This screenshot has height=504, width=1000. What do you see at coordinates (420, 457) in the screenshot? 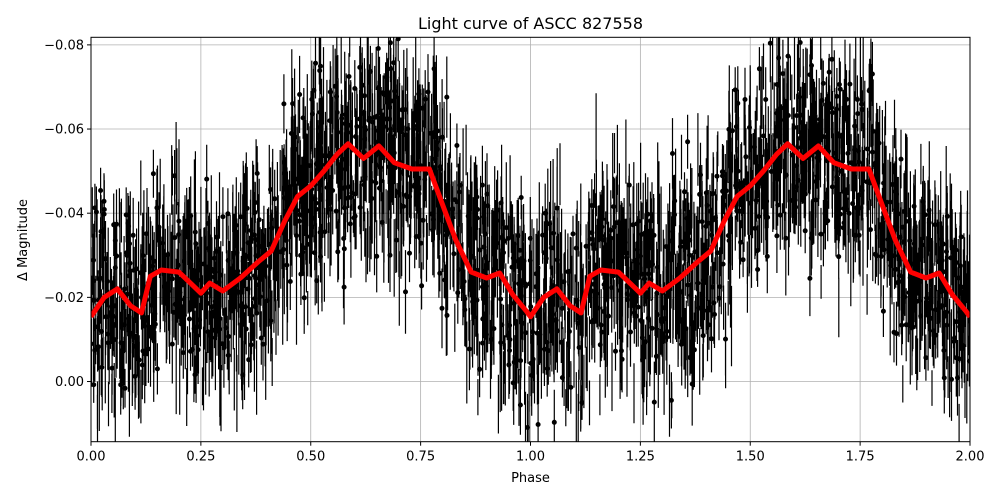
I see `x-tick-label: 0.75` at bounding box center [420, 457].